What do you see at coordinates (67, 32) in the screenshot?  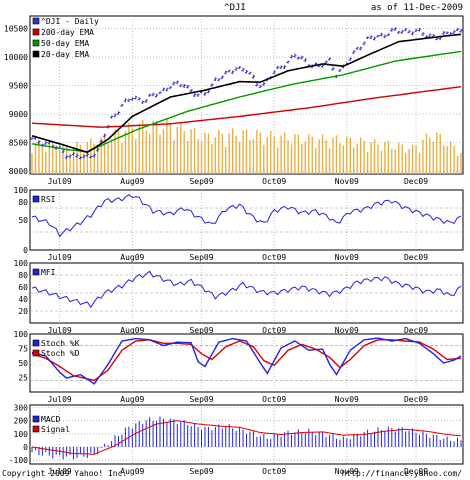 I see `legend-label: 200-day EMA` at bounding box center [67, 32].